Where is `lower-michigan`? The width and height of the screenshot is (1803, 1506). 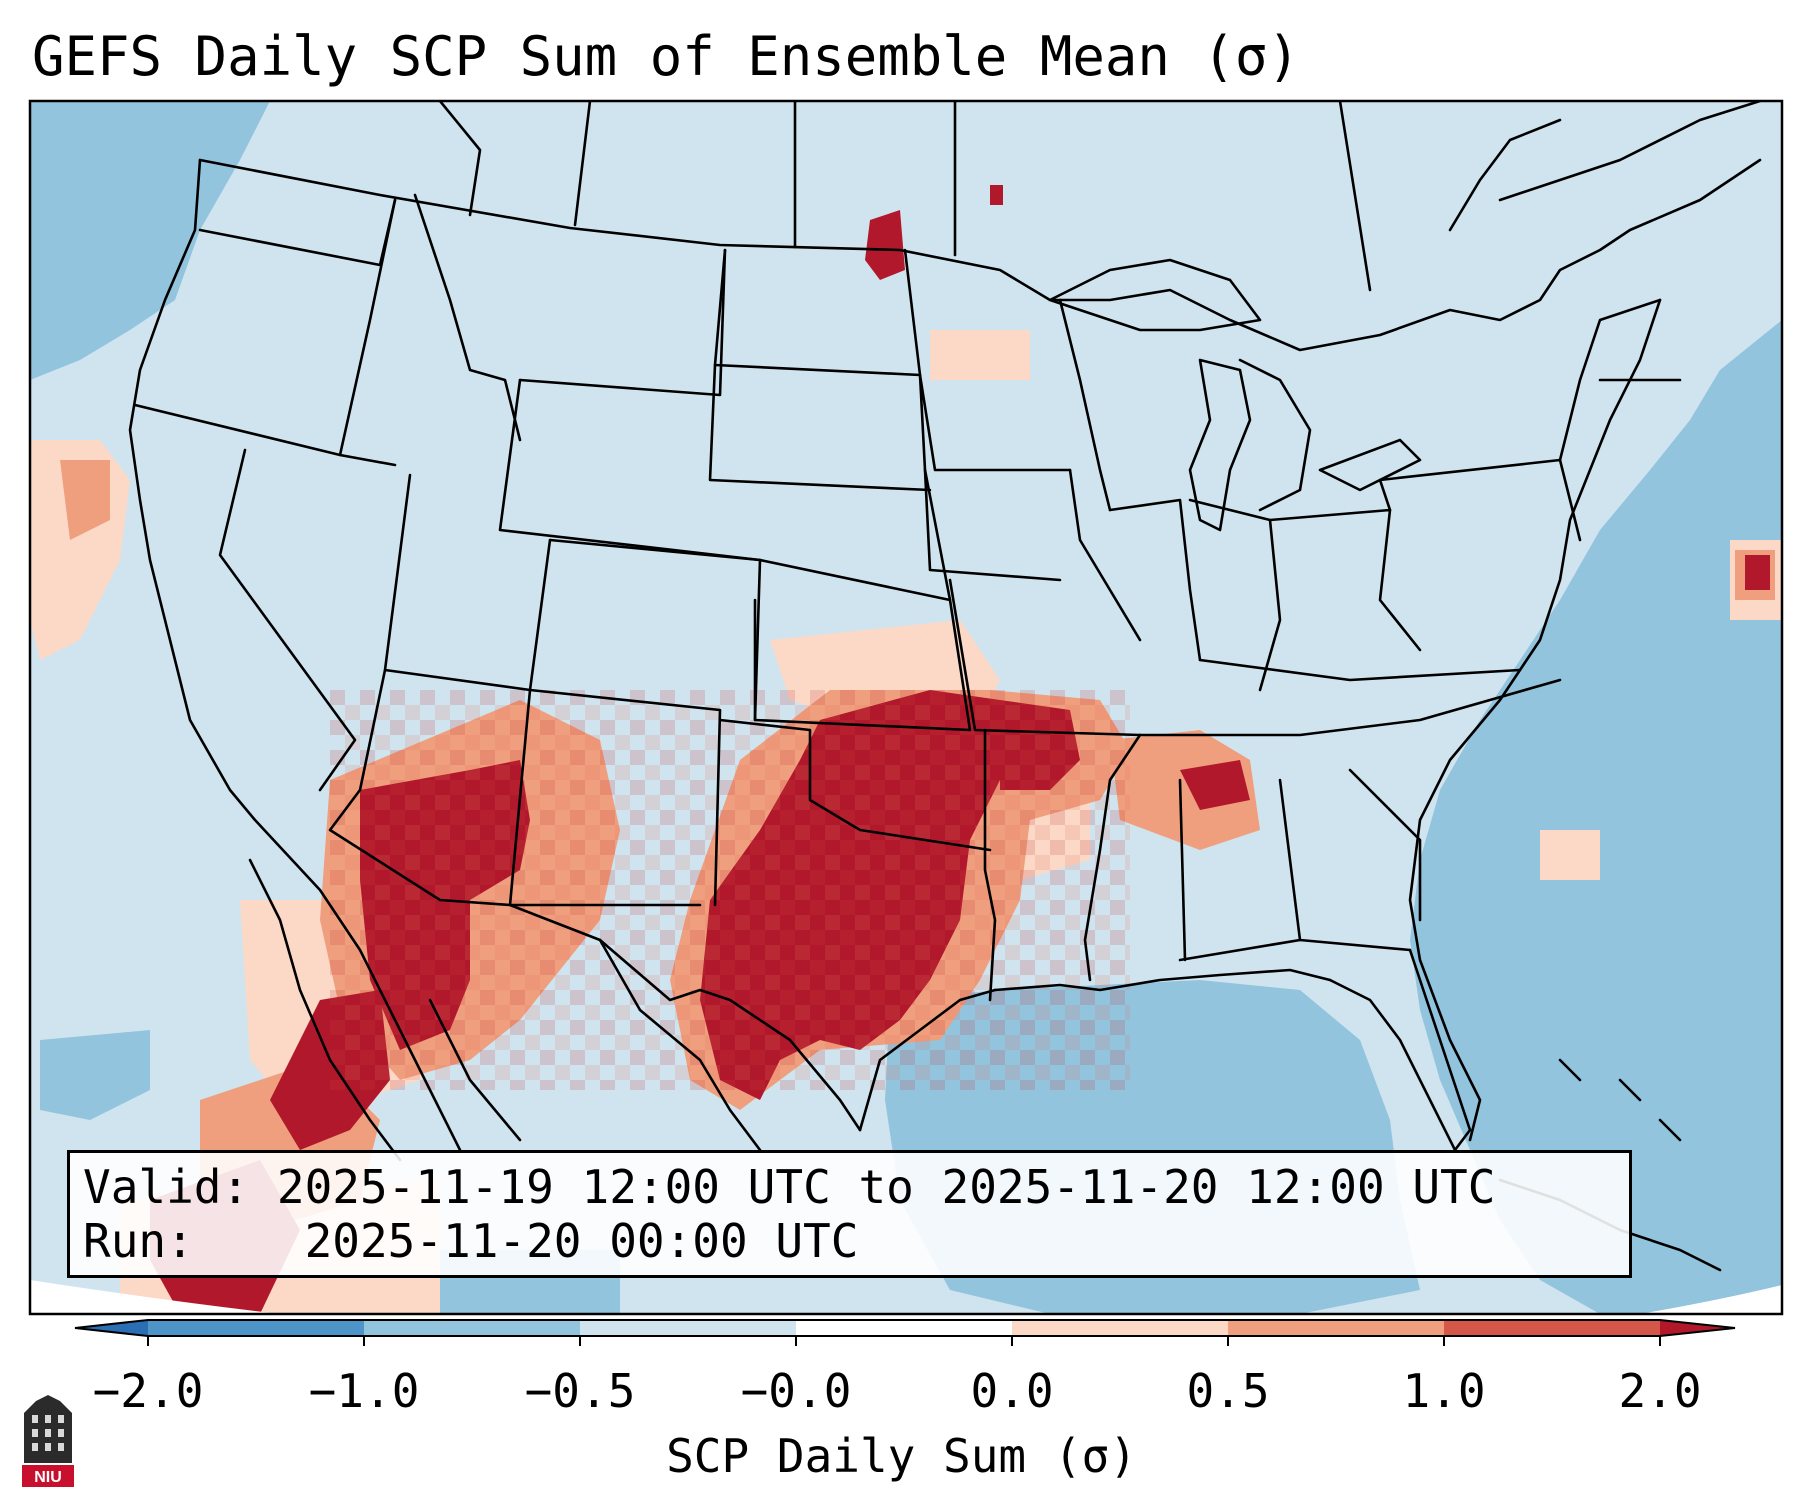 lower-michigan is located at coordinates (1275, 435).